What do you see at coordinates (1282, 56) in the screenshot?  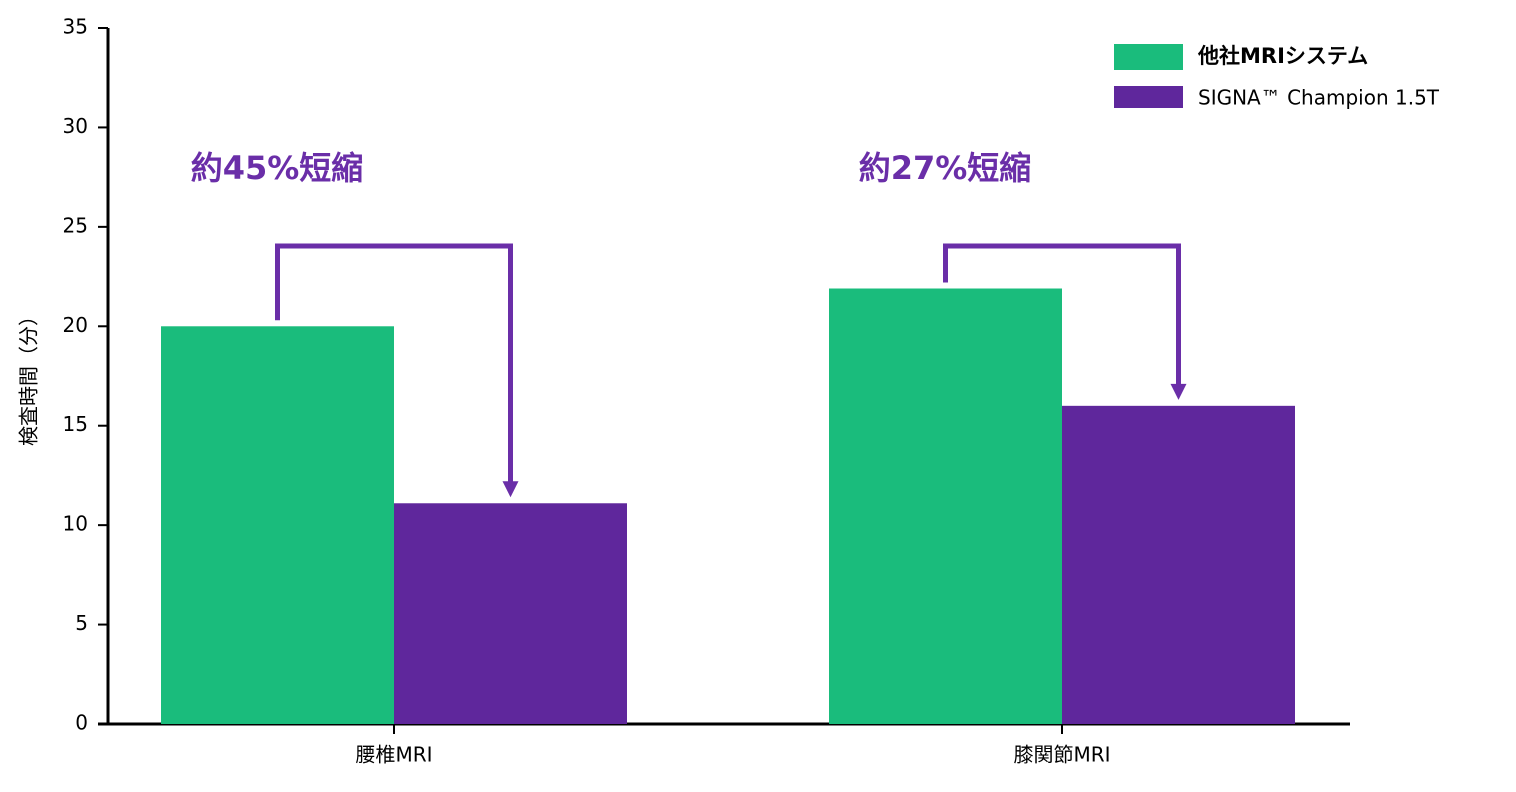 I see `legend-label: 他社MRIシステム` at bounding box center [1282, 56].